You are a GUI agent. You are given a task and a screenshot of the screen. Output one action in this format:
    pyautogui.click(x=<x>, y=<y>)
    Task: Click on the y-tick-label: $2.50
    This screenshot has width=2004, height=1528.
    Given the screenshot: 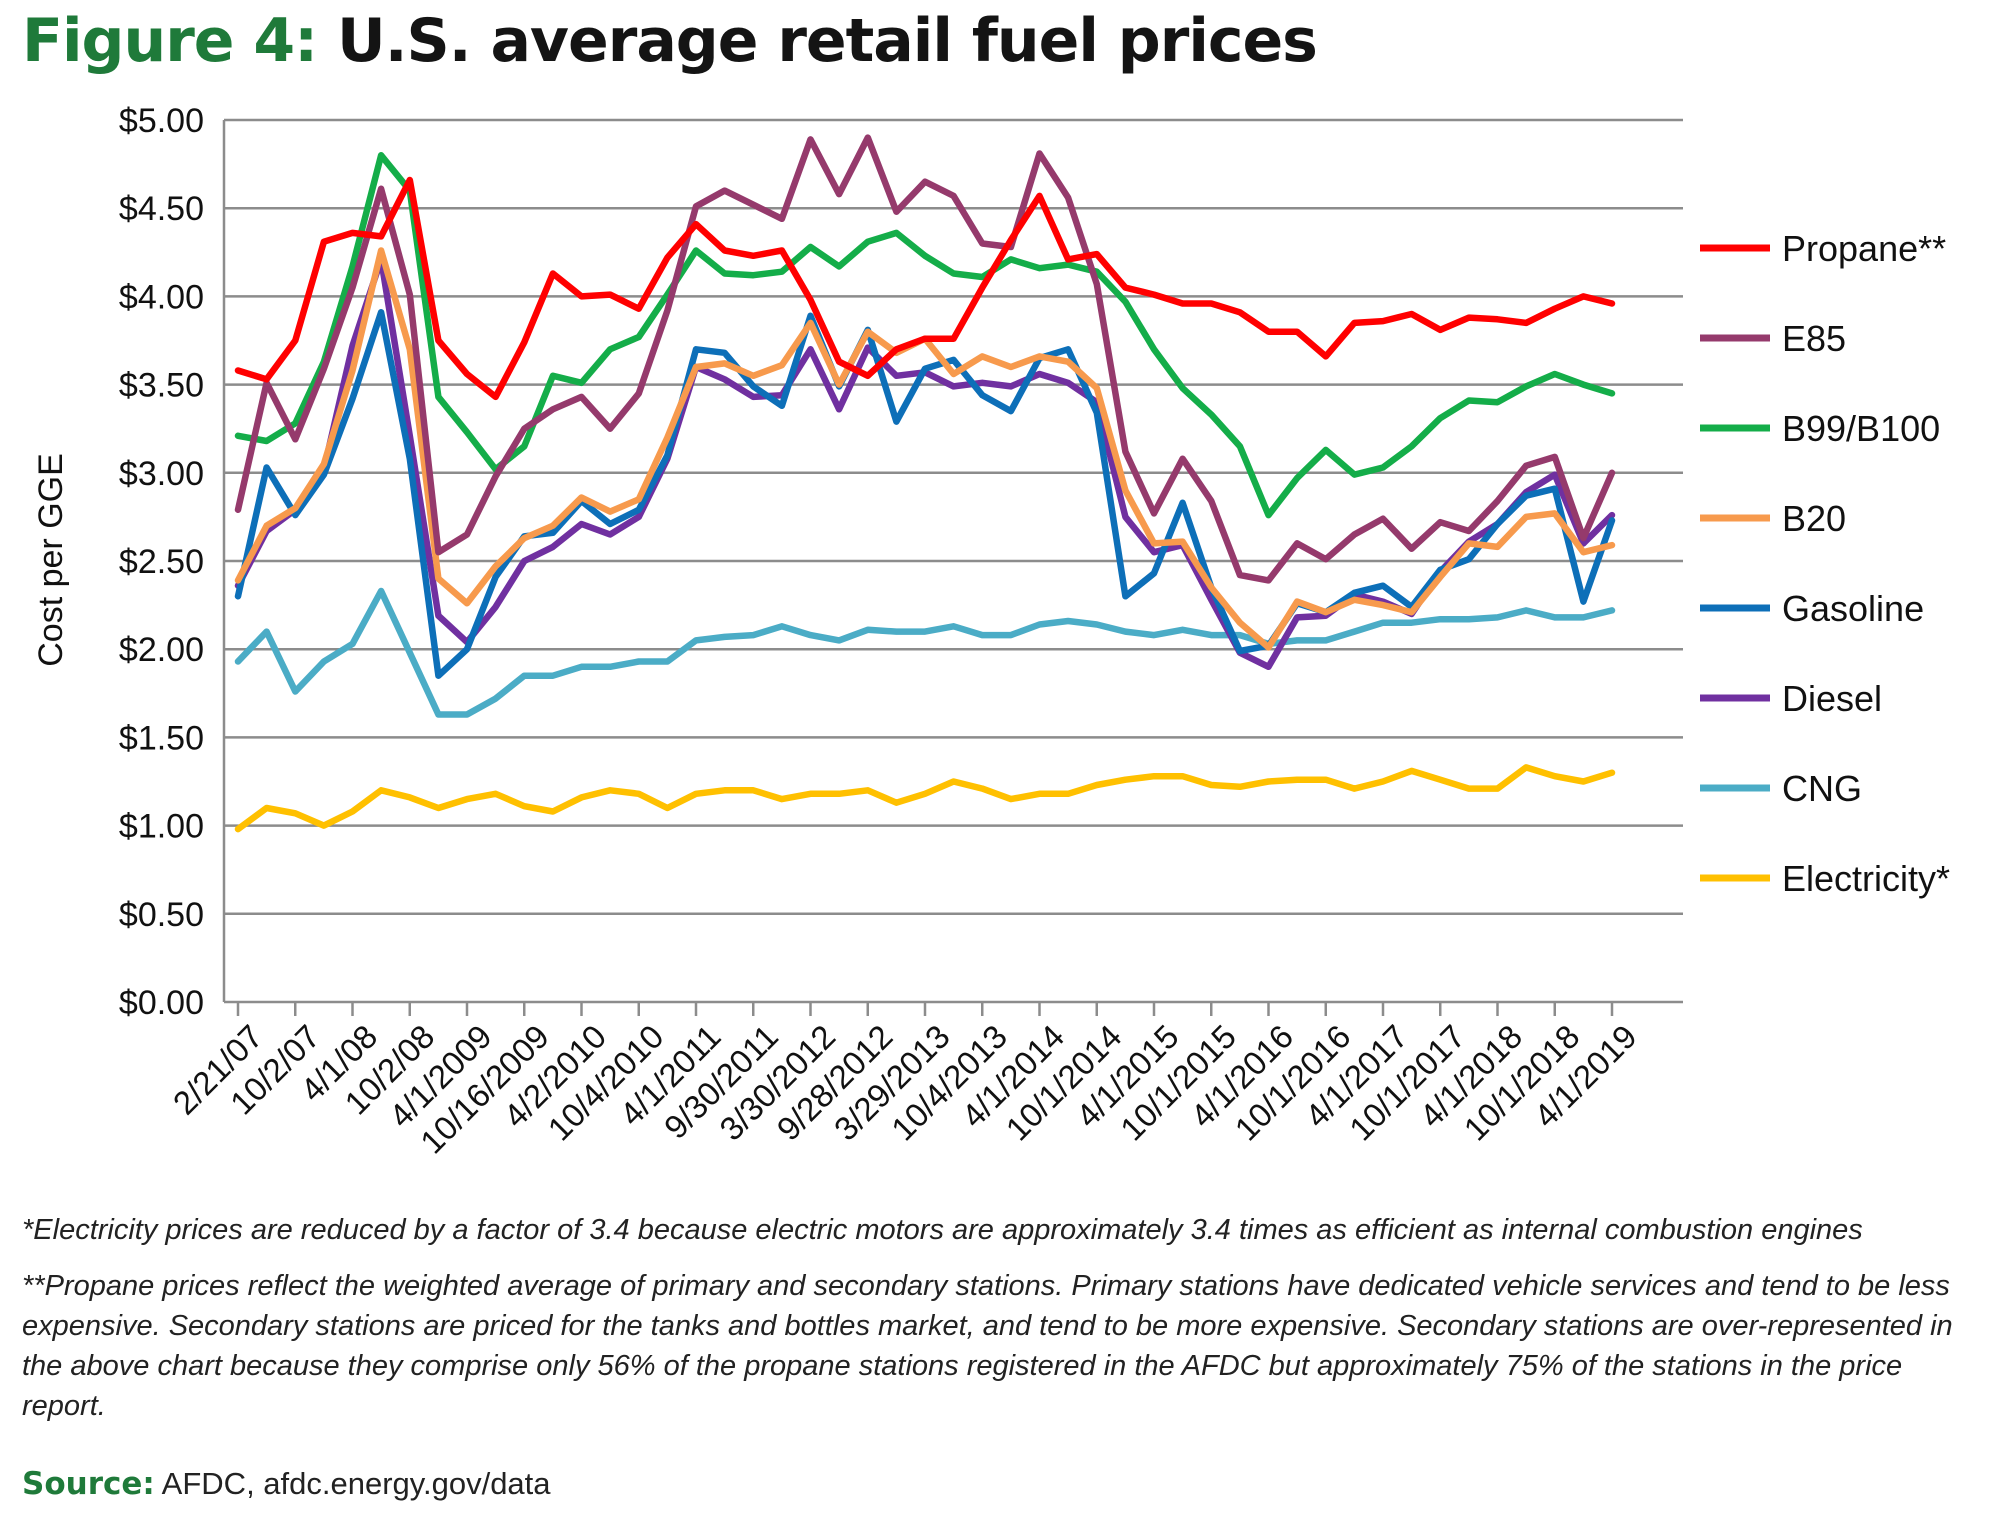 What is the action you would take?
    pyautogui.click(x=161, y=562)
    